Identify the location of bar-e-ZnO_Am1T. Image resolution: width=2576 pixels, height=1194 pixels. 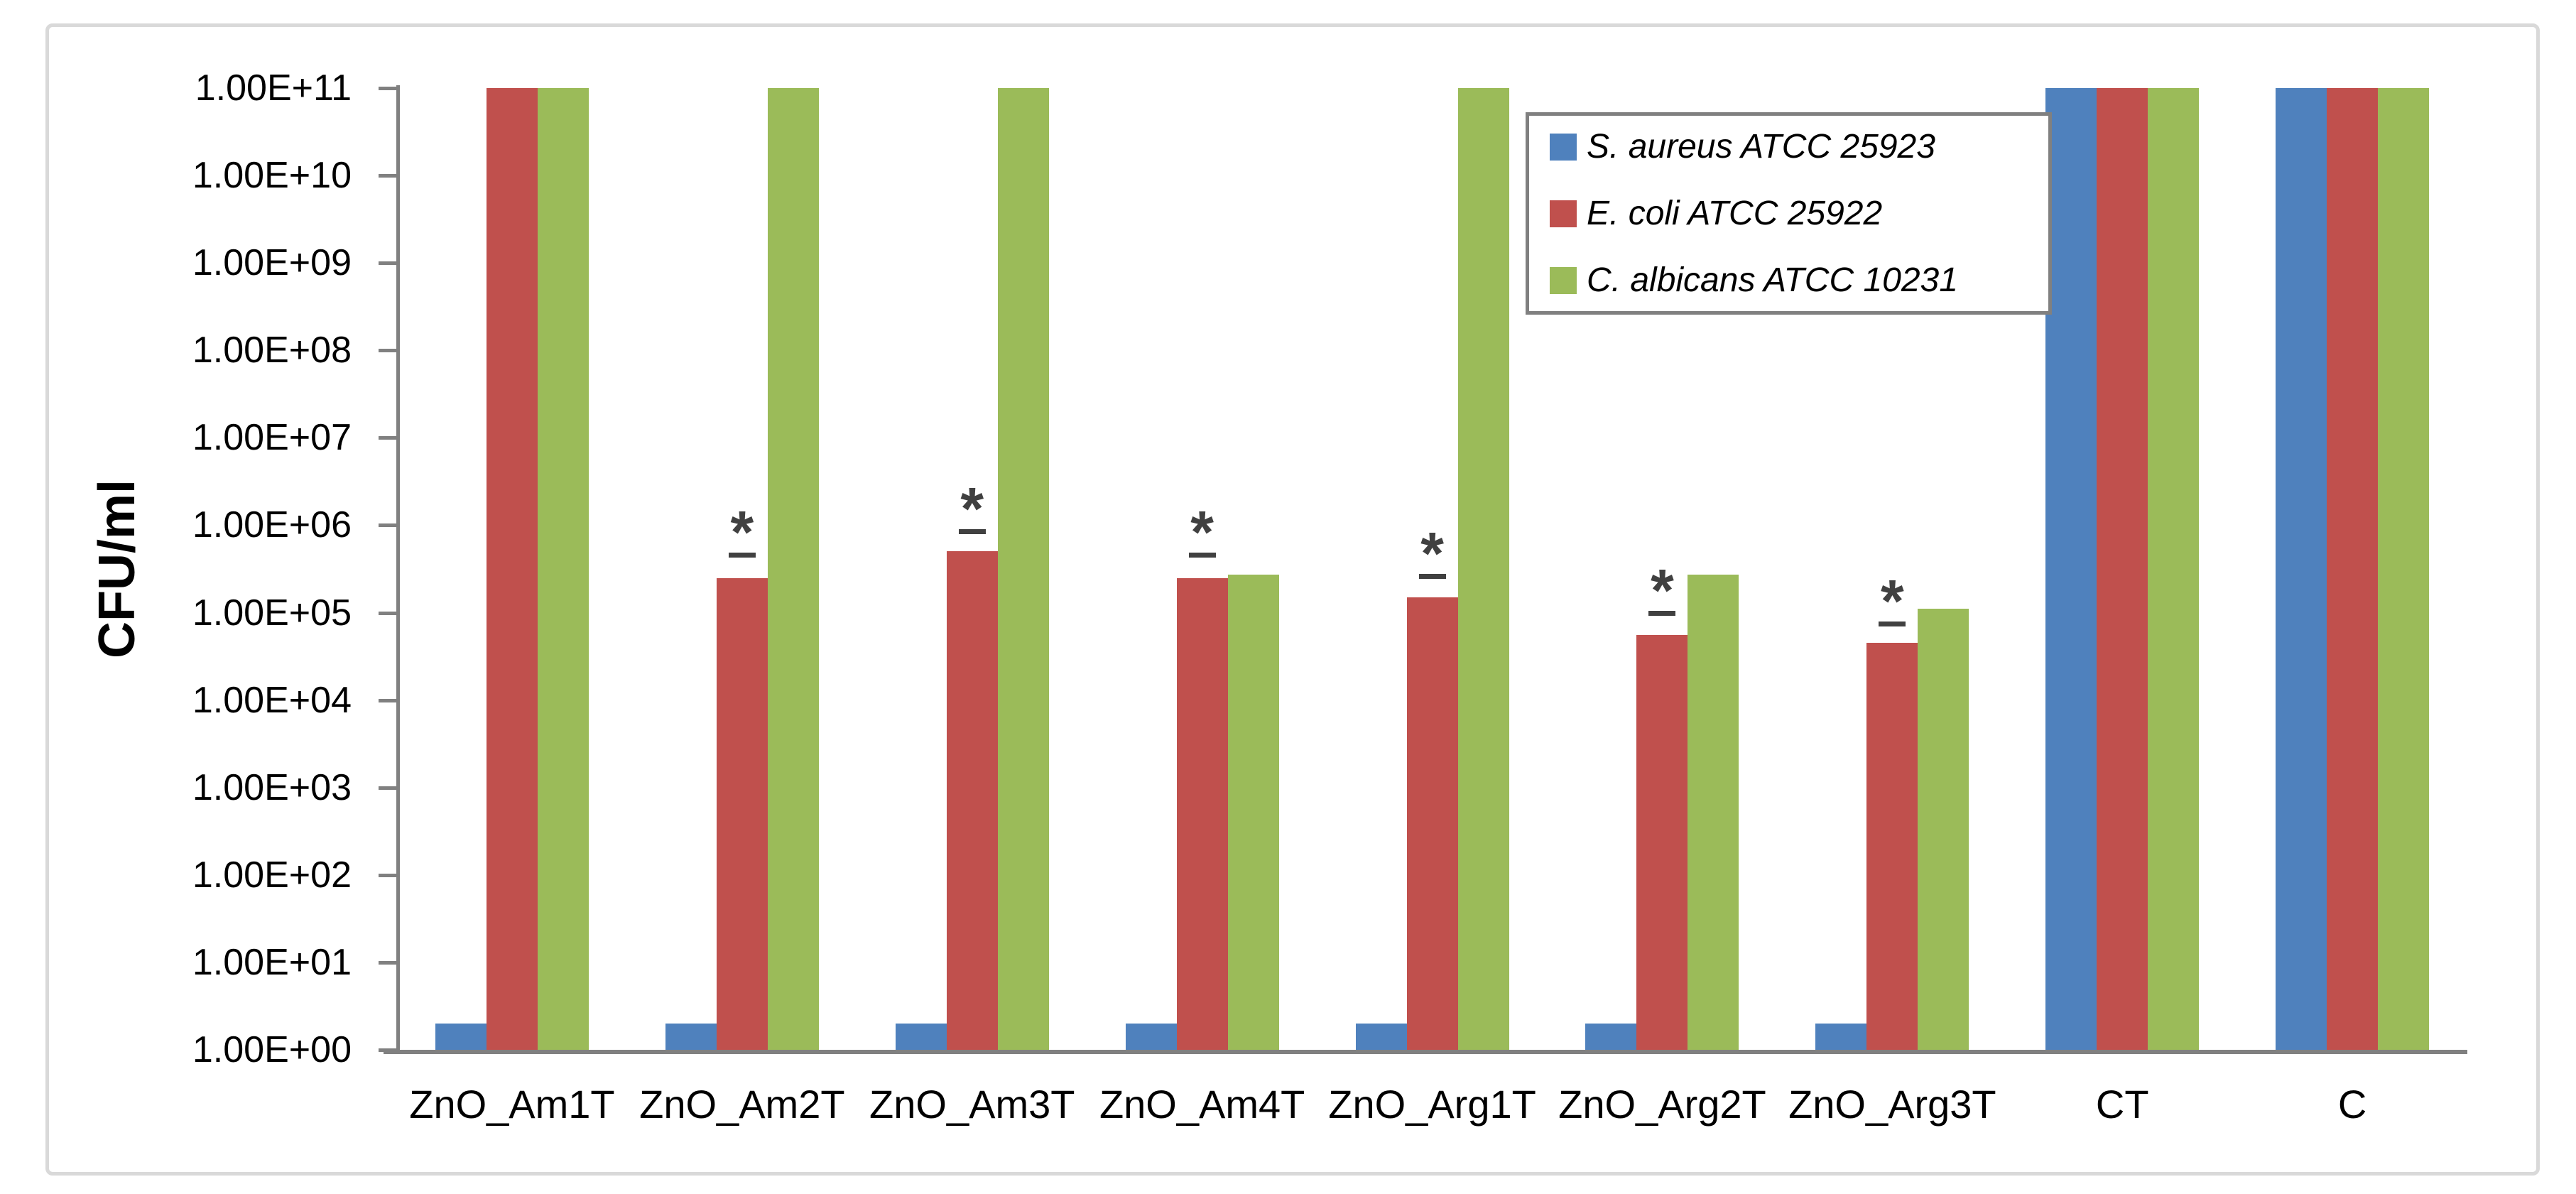
(512, 568).